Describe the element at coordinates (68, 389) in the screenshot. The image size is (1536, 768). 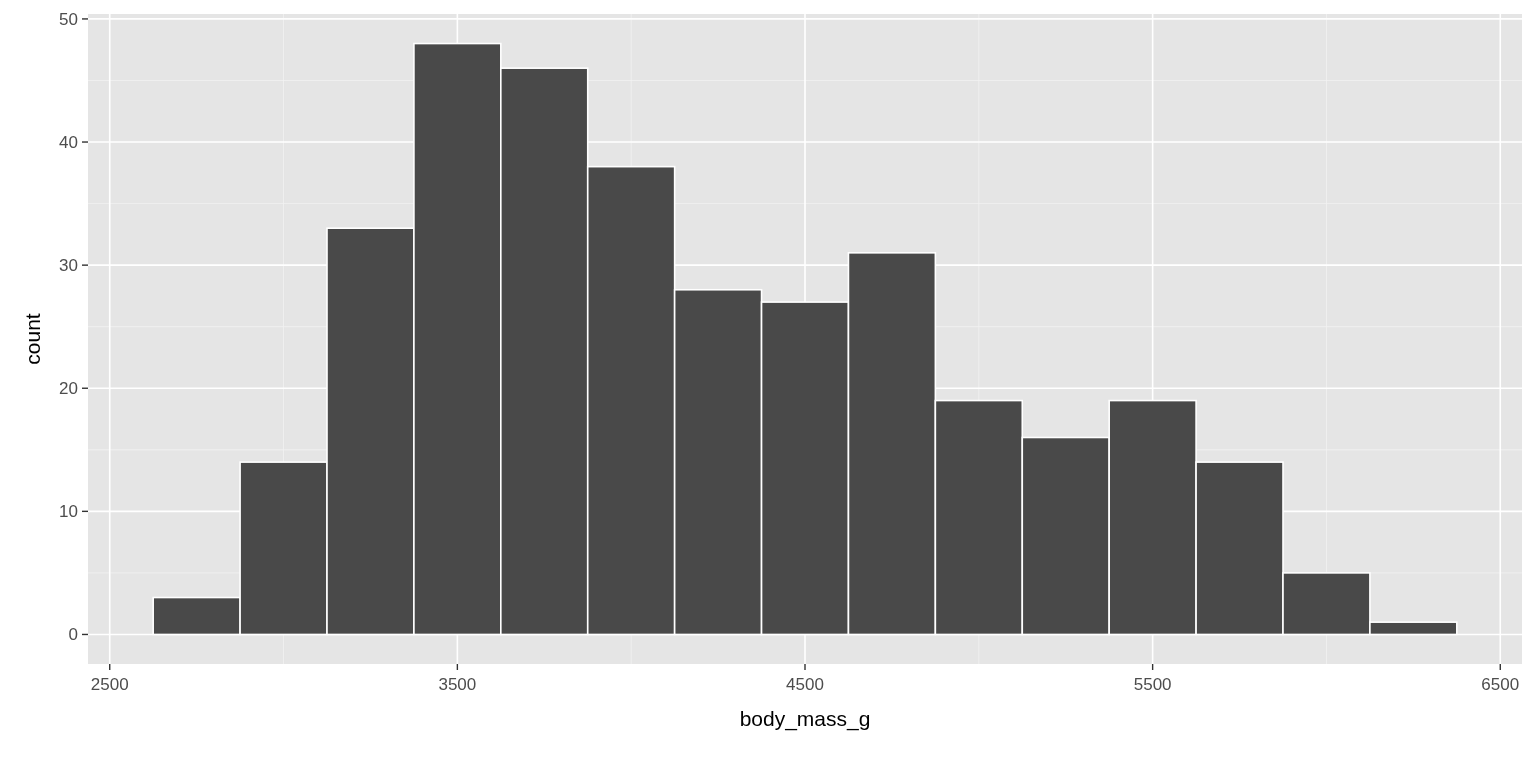
I see `y-tick-label: 20` at that location.